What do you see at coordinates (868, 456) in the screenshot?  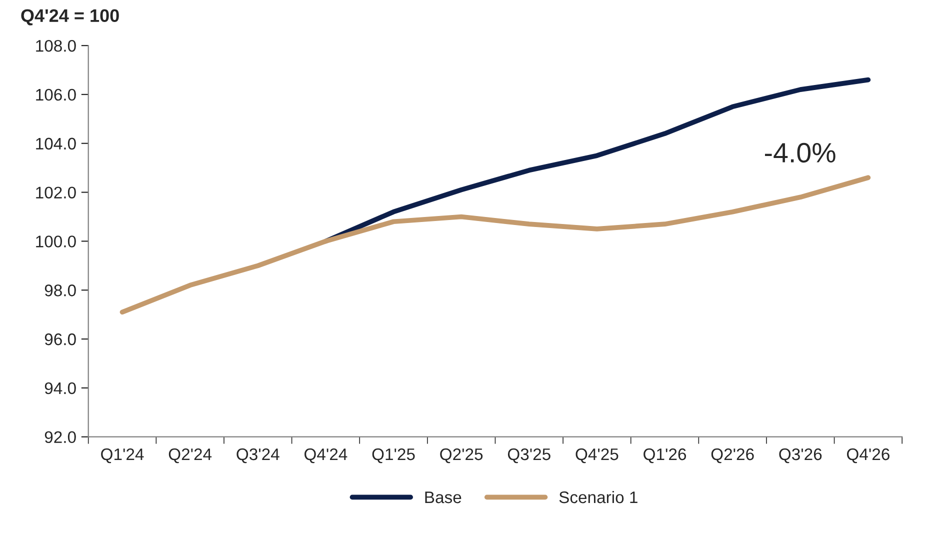 I see `x-tick-label: Q4'26` at bounding box center [868, 456].